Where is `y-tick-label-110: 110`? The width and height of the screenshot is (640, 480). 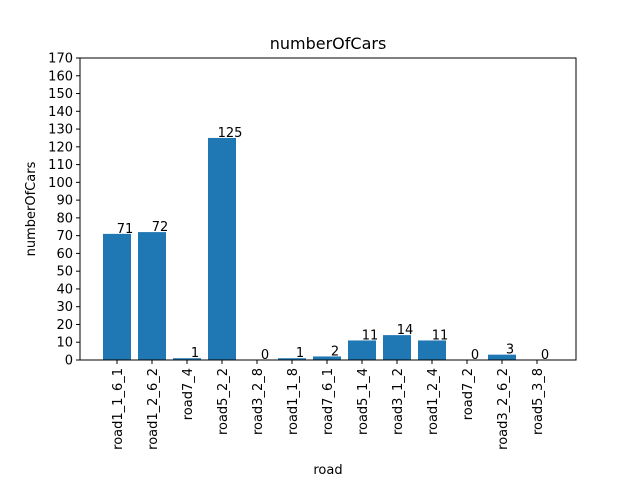
y-tick-label-110: 110 is located at coordinates (60, 165).